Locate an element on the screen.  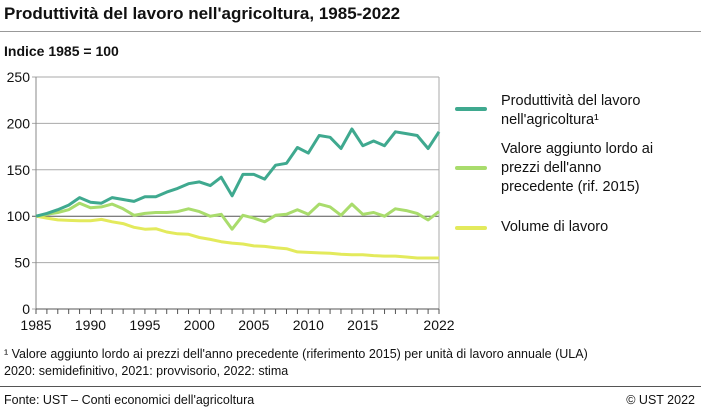
x-tick-label: 1985 is located at coordinates (35, 325).